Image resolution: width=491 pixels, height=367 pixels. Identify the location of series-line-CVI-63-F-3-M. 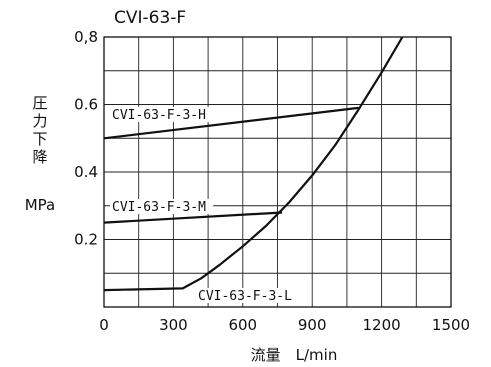
(193, 217).